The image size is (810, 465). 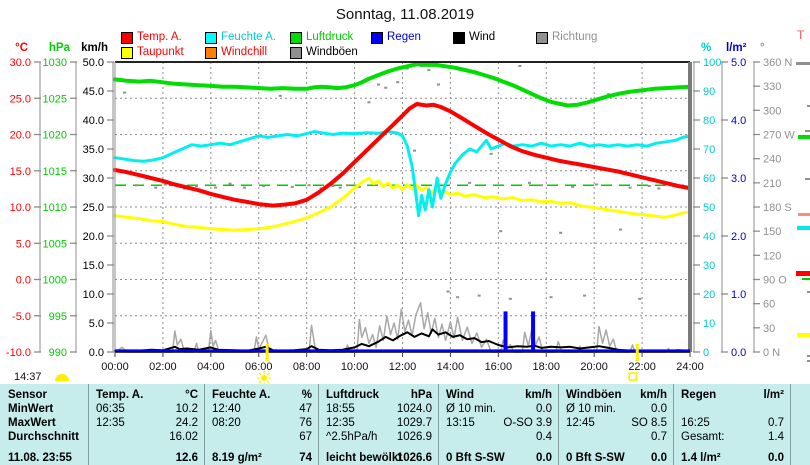 I want to click on svg-text: 20:00, so click(x=594, y=367).